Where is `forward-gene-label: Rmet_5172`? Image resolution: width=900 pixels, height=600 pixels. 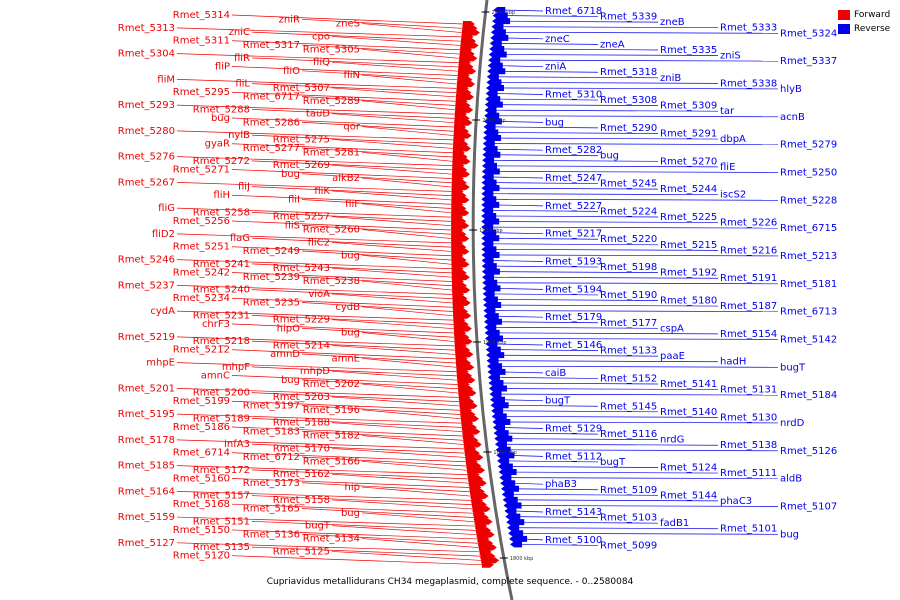 forward-gene-label: Rmet_5172 is located at coordinates (221, 470).